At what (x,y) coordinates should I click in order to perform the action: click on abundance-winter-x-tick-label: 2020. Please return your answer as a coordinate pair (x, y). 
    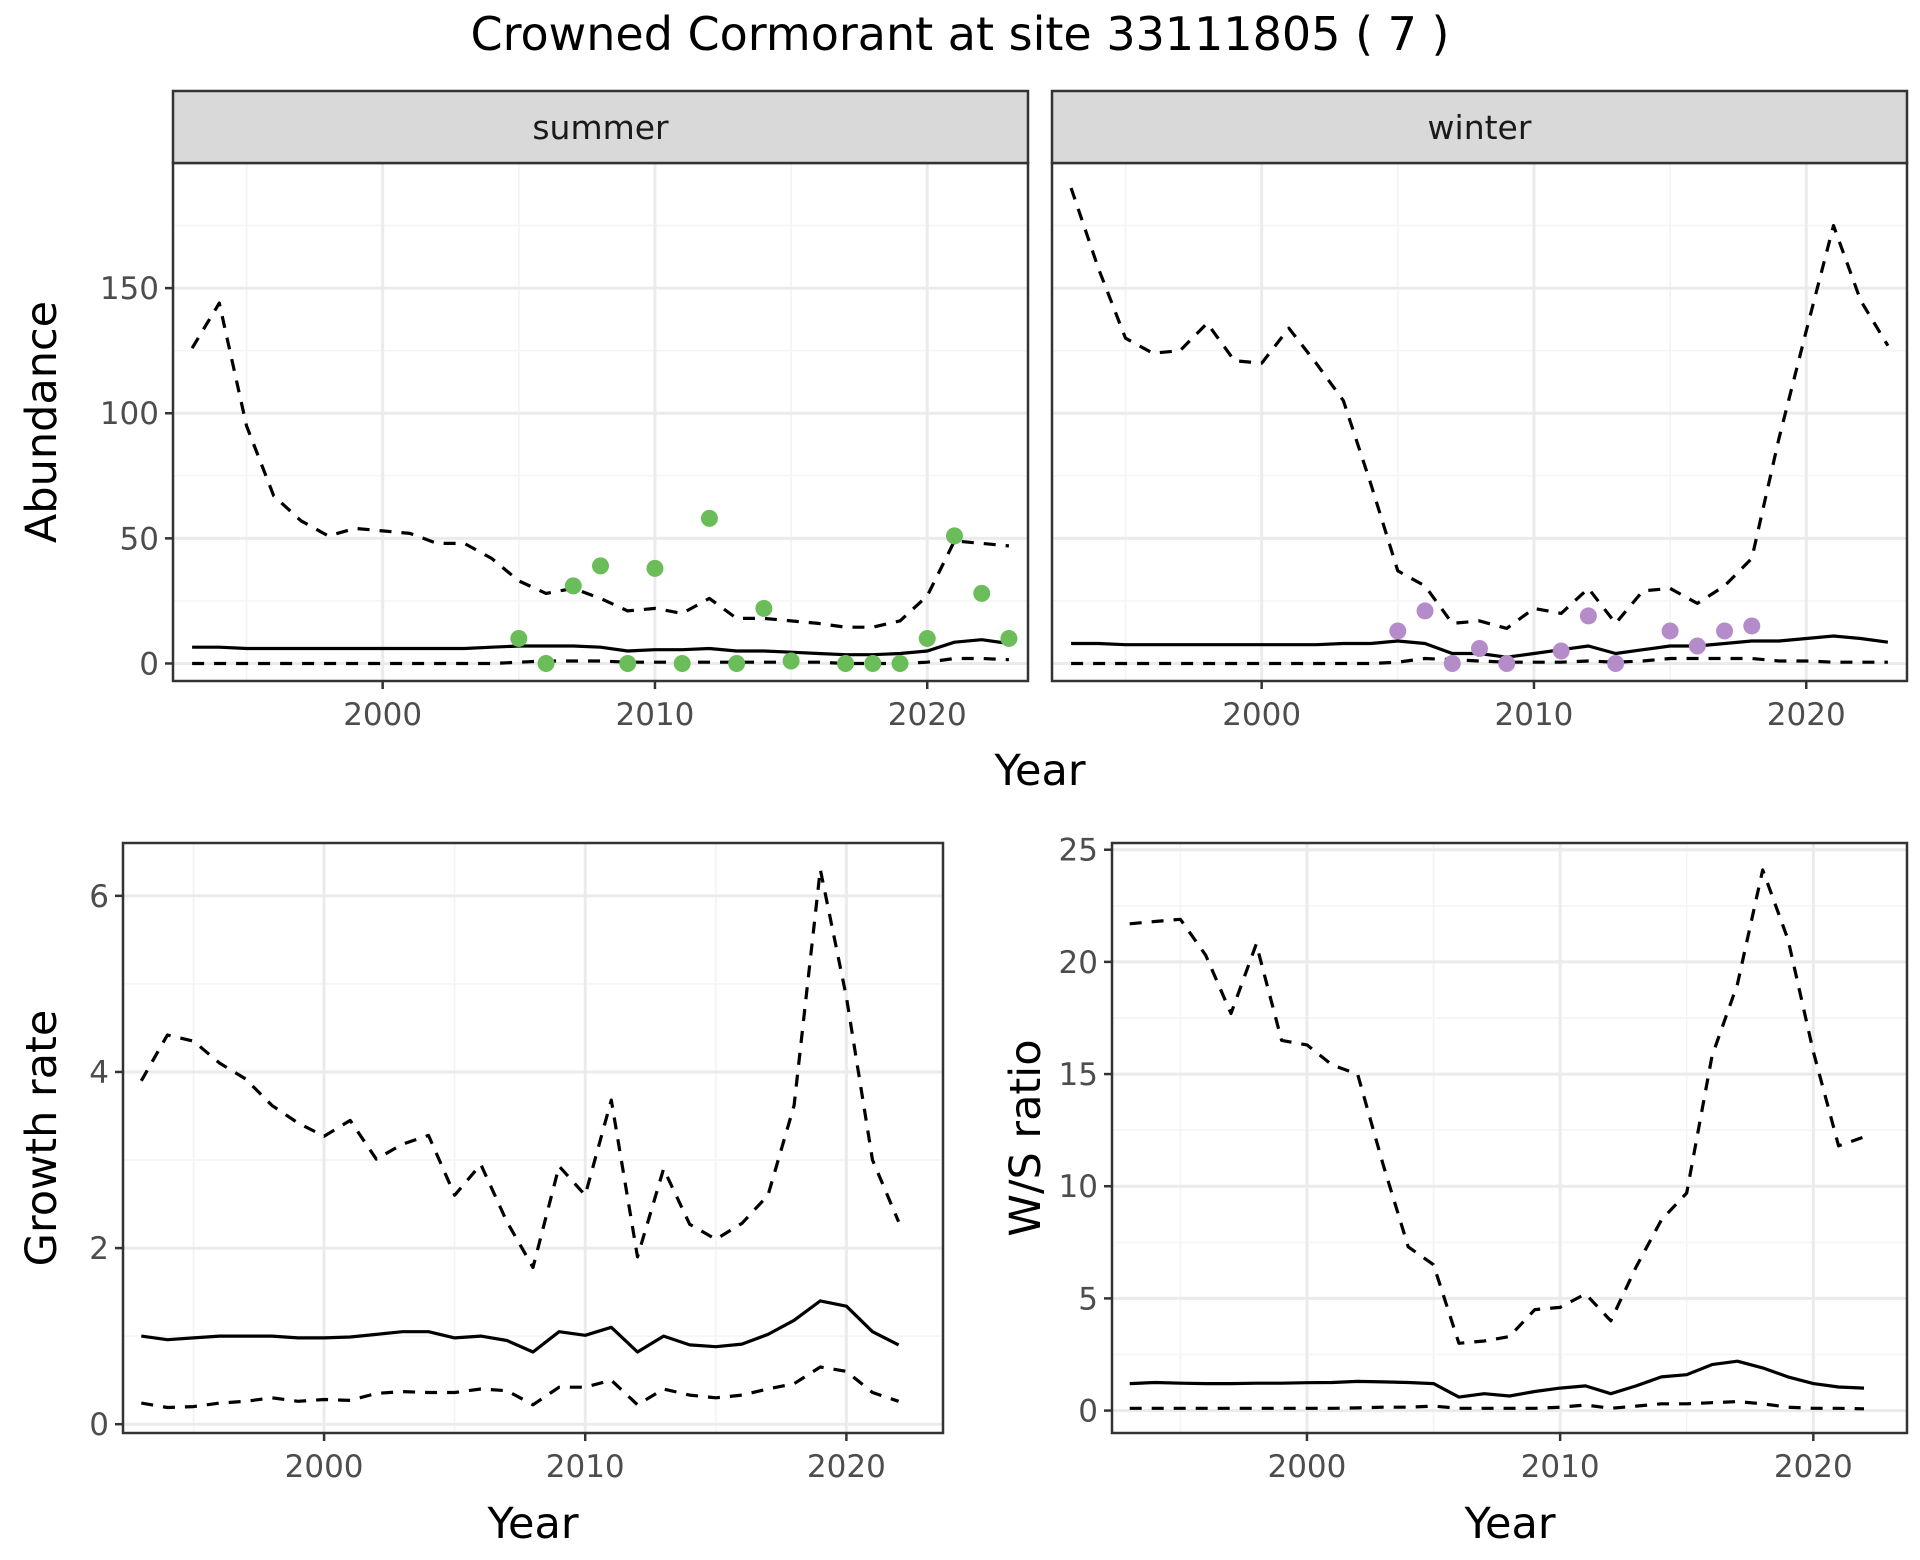
    Looking at the image, I should click on (1806, 715).